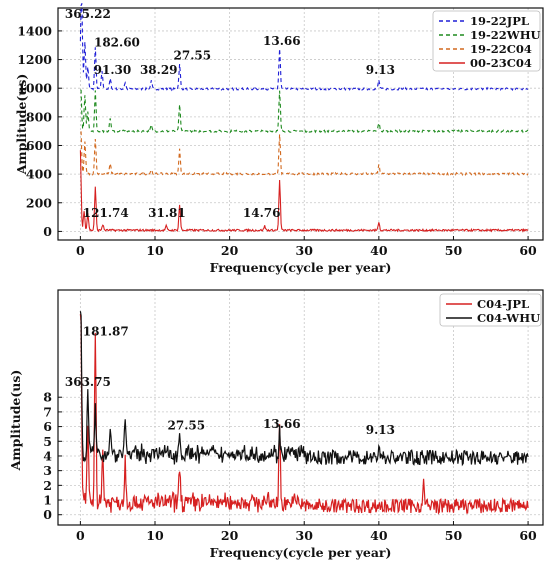 This screenshot has width=550, height=561. What do you see at coordinates (88, 382) in the screenshot?
I see `peak-annotation: 363.75` at bounding box center [88, 382].